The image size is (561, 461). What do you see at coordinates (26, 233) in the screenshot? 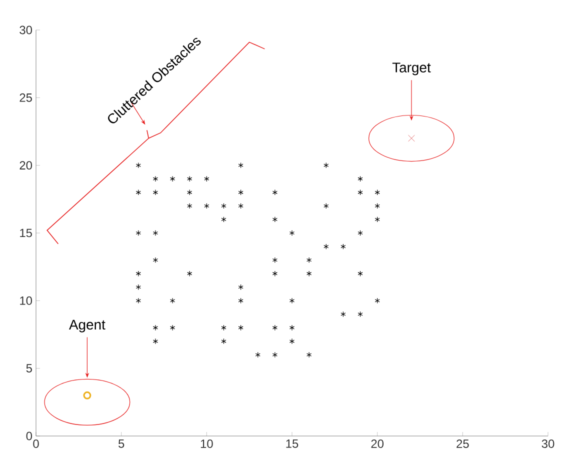
I see `y-tick-label: 15` at bounding box center [26, 233].